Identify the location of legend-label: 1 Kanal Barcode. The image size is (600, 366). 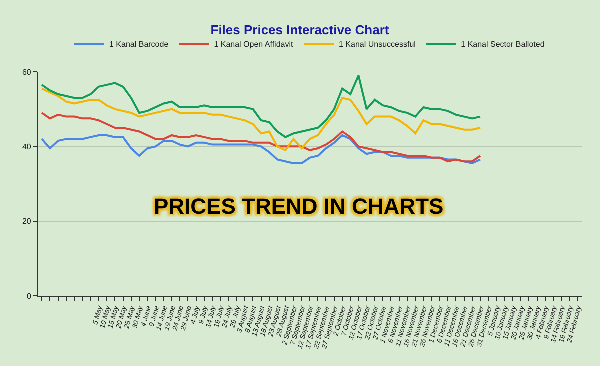
(140, 45).